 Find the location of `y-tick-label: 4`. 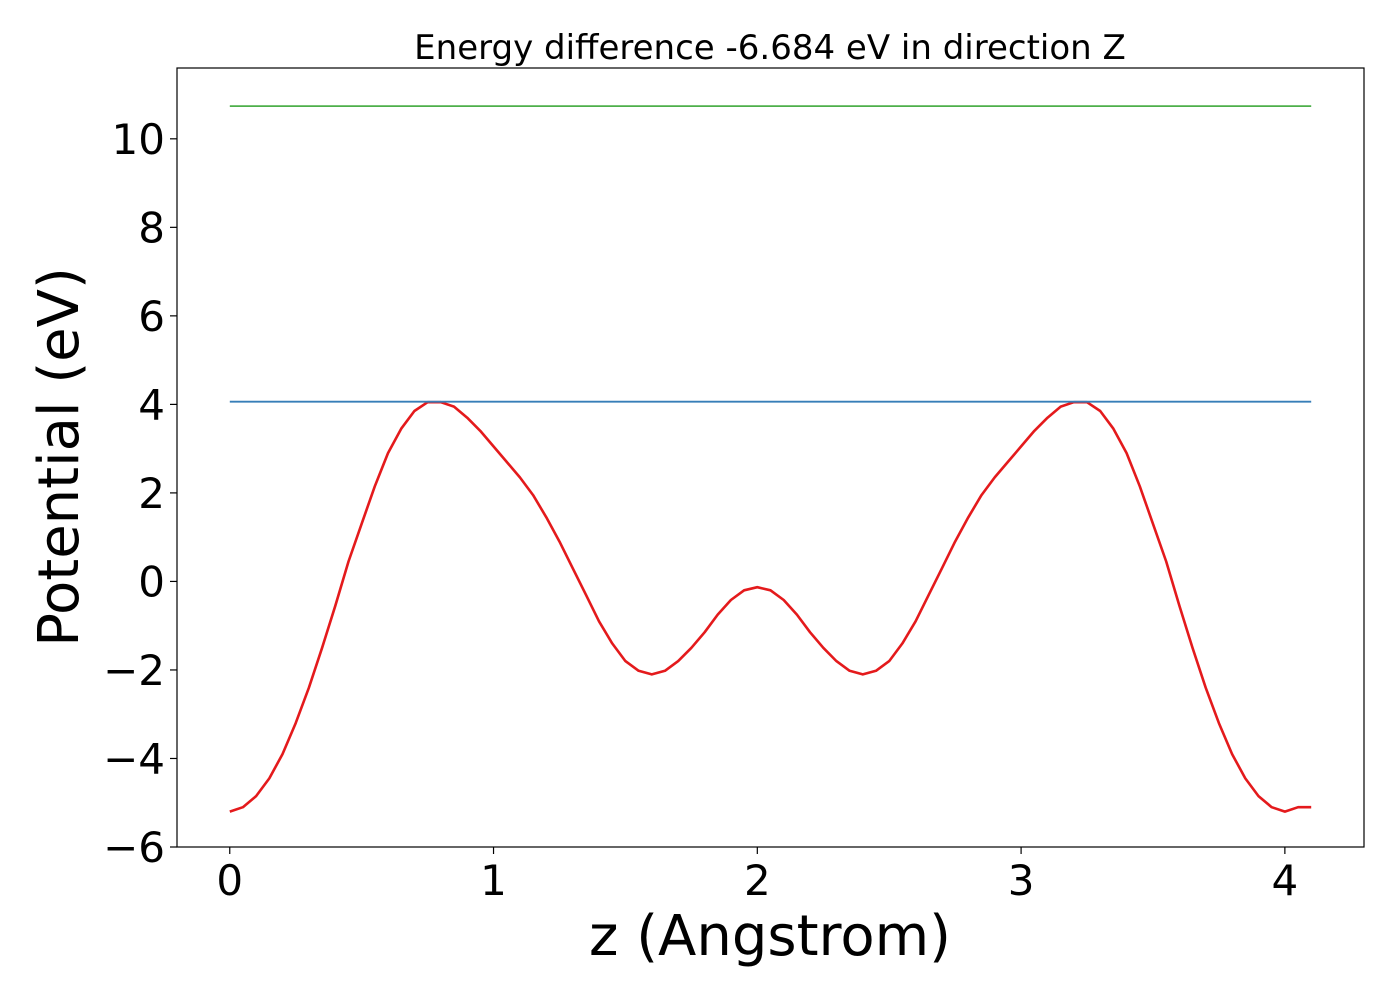

y-tick-label: 4 is located at coordinates (151, 404).